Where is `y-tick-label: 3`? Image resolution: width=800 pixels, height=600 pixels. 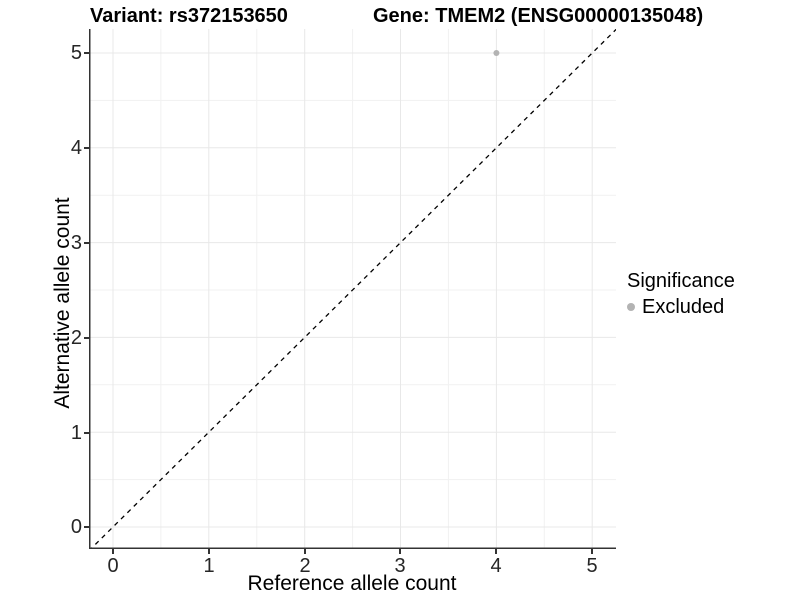 y-tick-label: 3 is located at coordinates (76, 243).